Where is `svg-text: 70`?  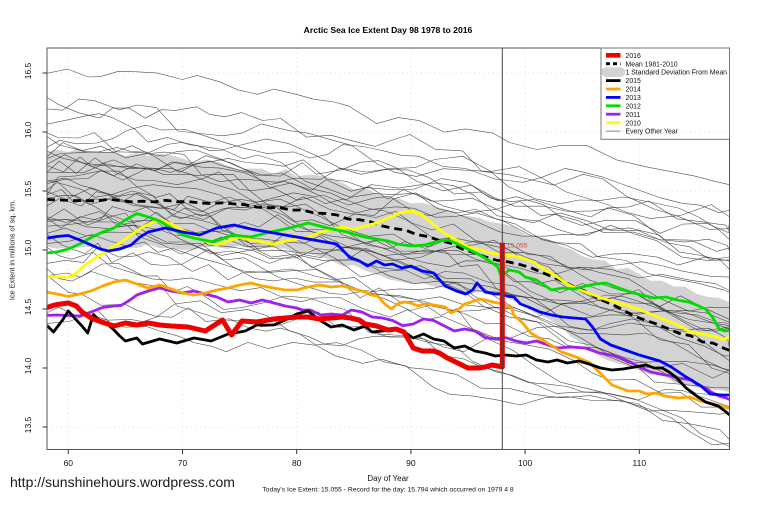 svg-text: 70 is located at coordinates (183, 463).